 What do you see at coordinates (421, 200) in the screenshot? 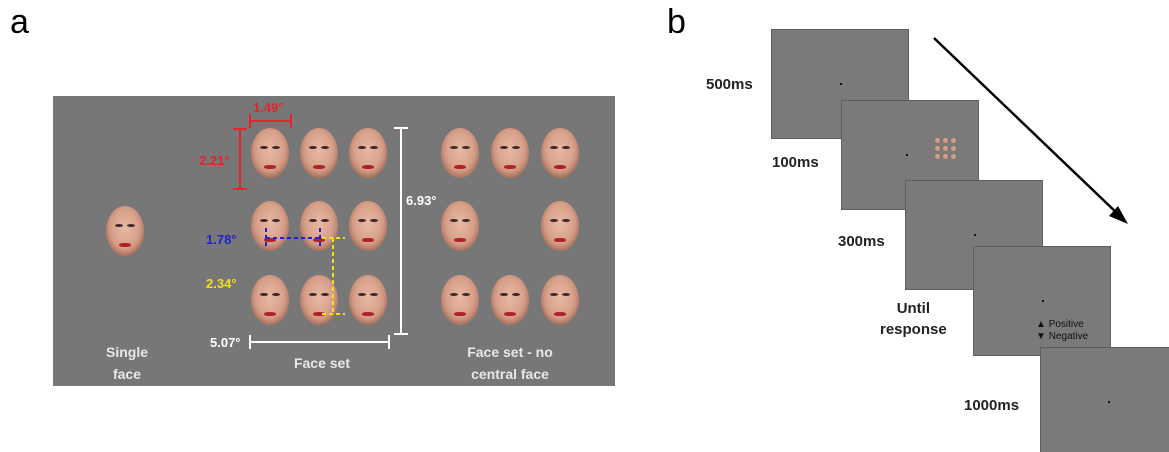
I see `total-height-label: 6.93°` at bounding box center [421, 200].